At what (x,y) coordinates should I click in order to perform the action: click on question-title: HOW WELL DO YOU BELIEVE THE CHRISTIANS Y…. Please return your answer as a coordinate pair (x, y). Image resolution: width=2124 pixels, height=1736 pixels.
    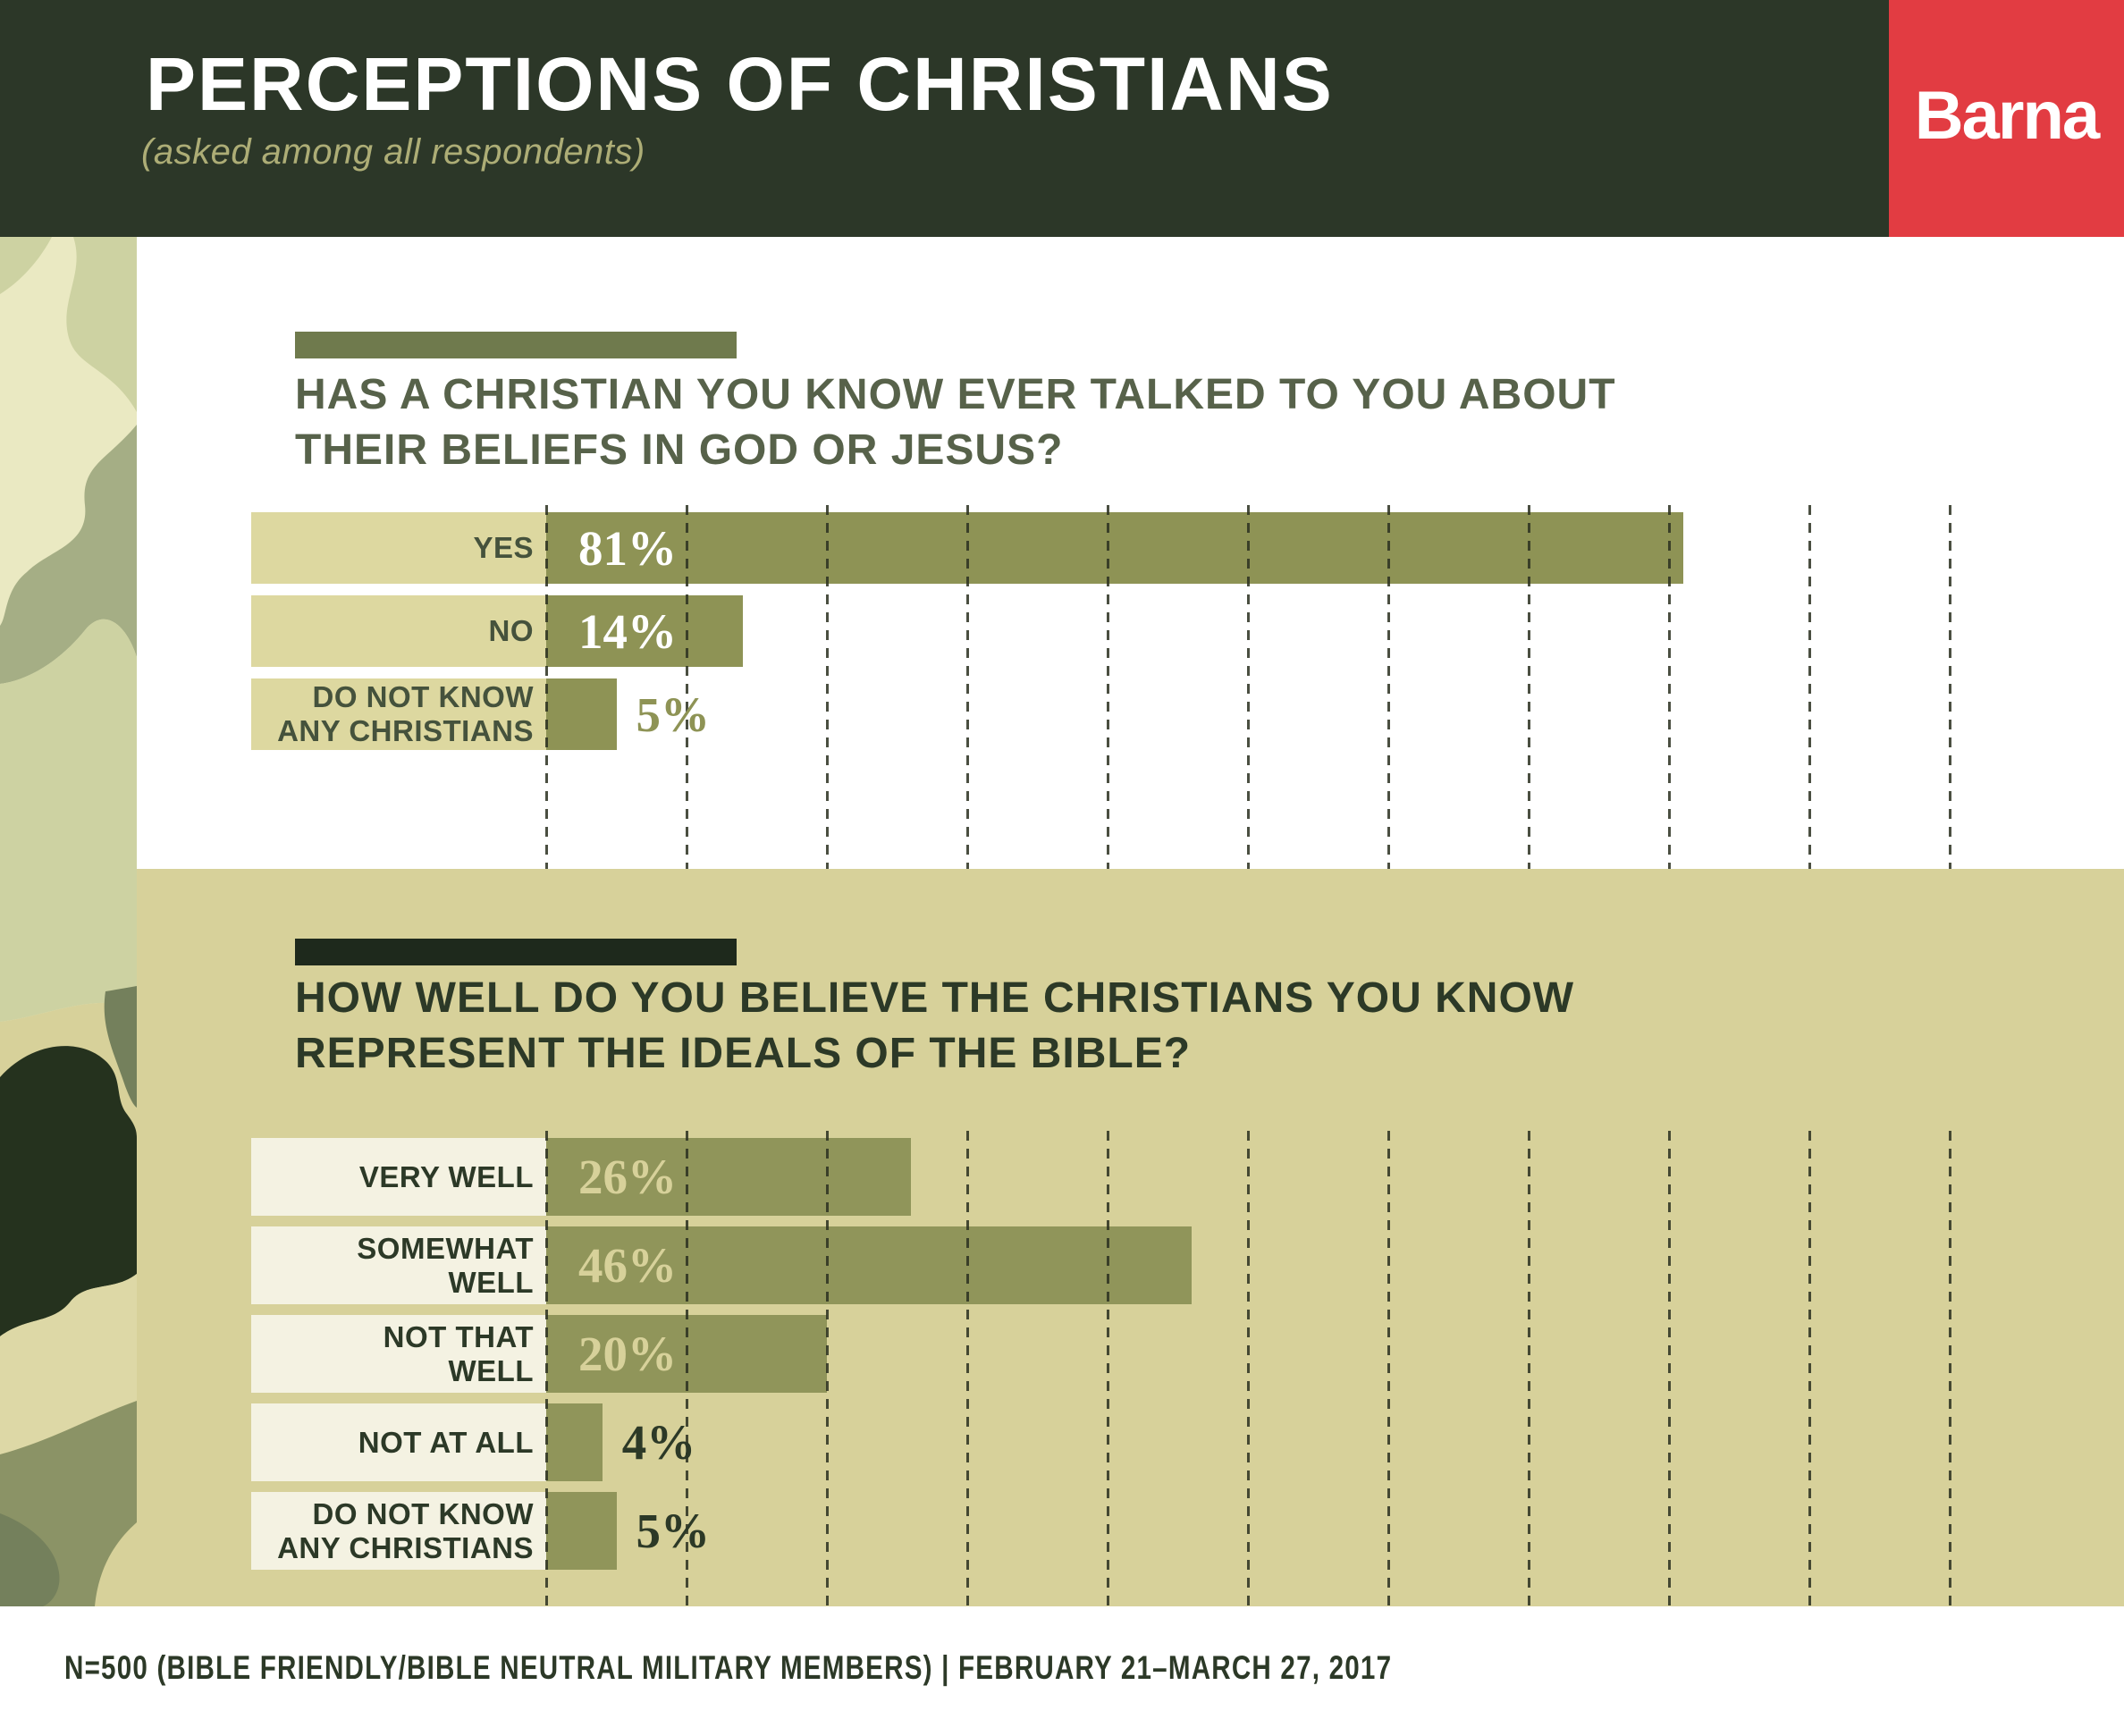
    Looking at the image, I should click on (934, 1026).